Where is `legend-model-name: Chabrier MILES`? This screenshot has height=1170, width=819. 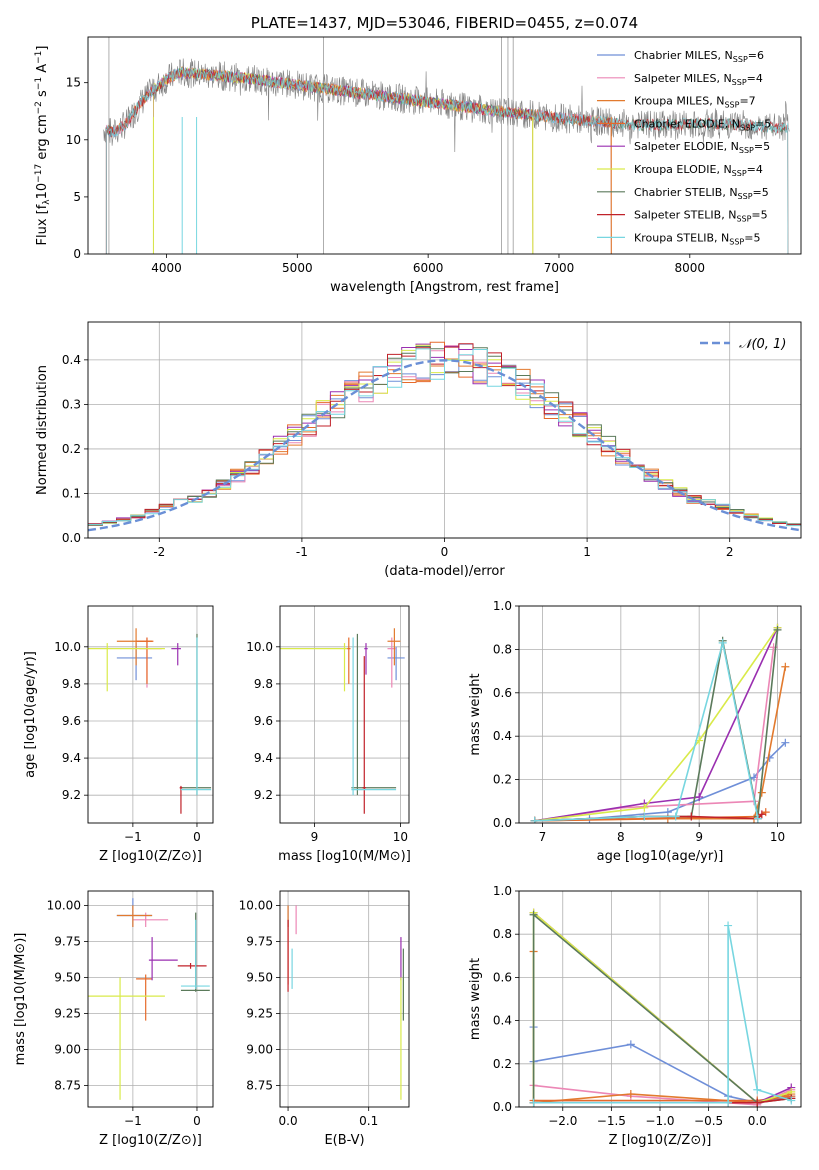 legend-model-name: Chabrier MILES is located at coordinates (676, 55).